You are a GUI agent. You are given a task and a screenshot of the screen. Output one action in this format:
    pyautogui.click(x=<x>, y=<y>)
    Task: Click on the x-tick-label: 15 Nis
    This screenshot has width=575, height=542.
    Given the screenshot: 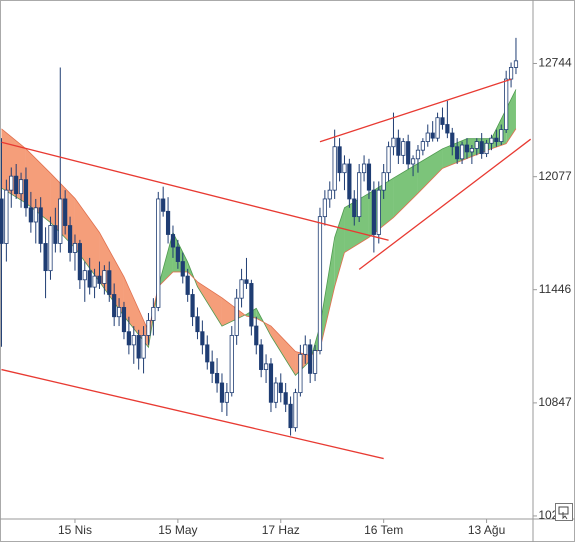 What is the action you would take?
    pyautogui.click(x=75, y=530)
    